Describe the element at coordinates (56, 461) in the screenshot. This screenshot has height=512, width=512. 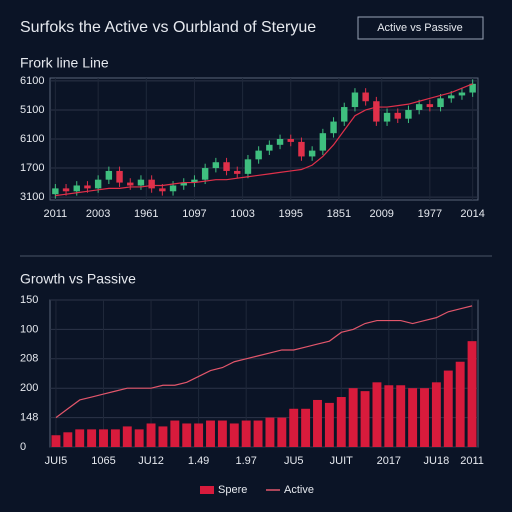
I see `x-tick-label: JUI5` at that location.